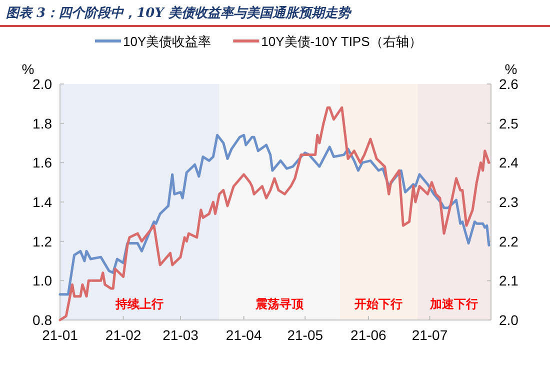  Describe the element at coordinates (509, 320) in the screenshot. I see `y2-tick-label: 2.0` at that location.